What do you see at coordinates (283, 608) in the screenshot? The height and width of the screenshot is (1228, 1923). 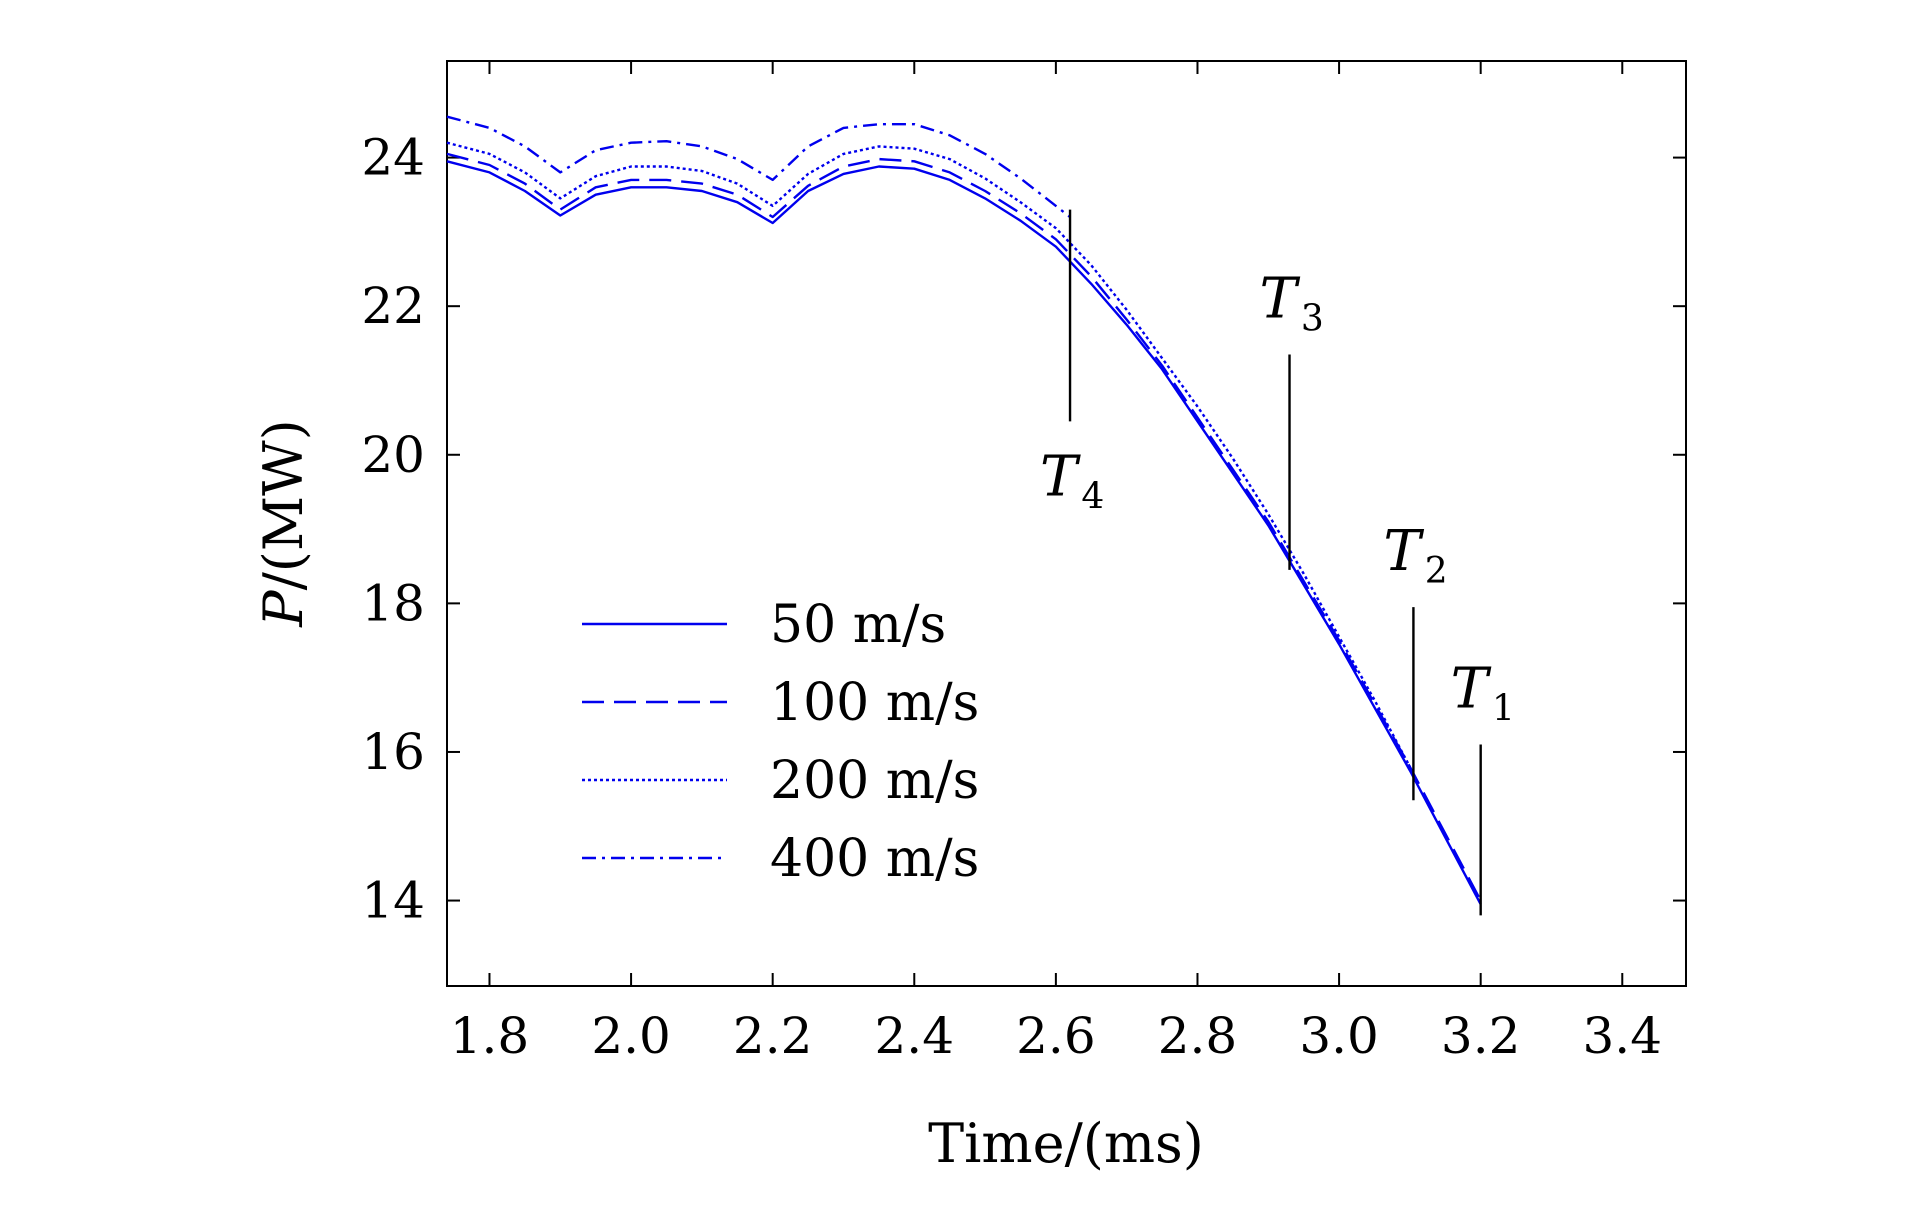 I see `y-axis-title-symbol: P` at bounding box center [283, 608].